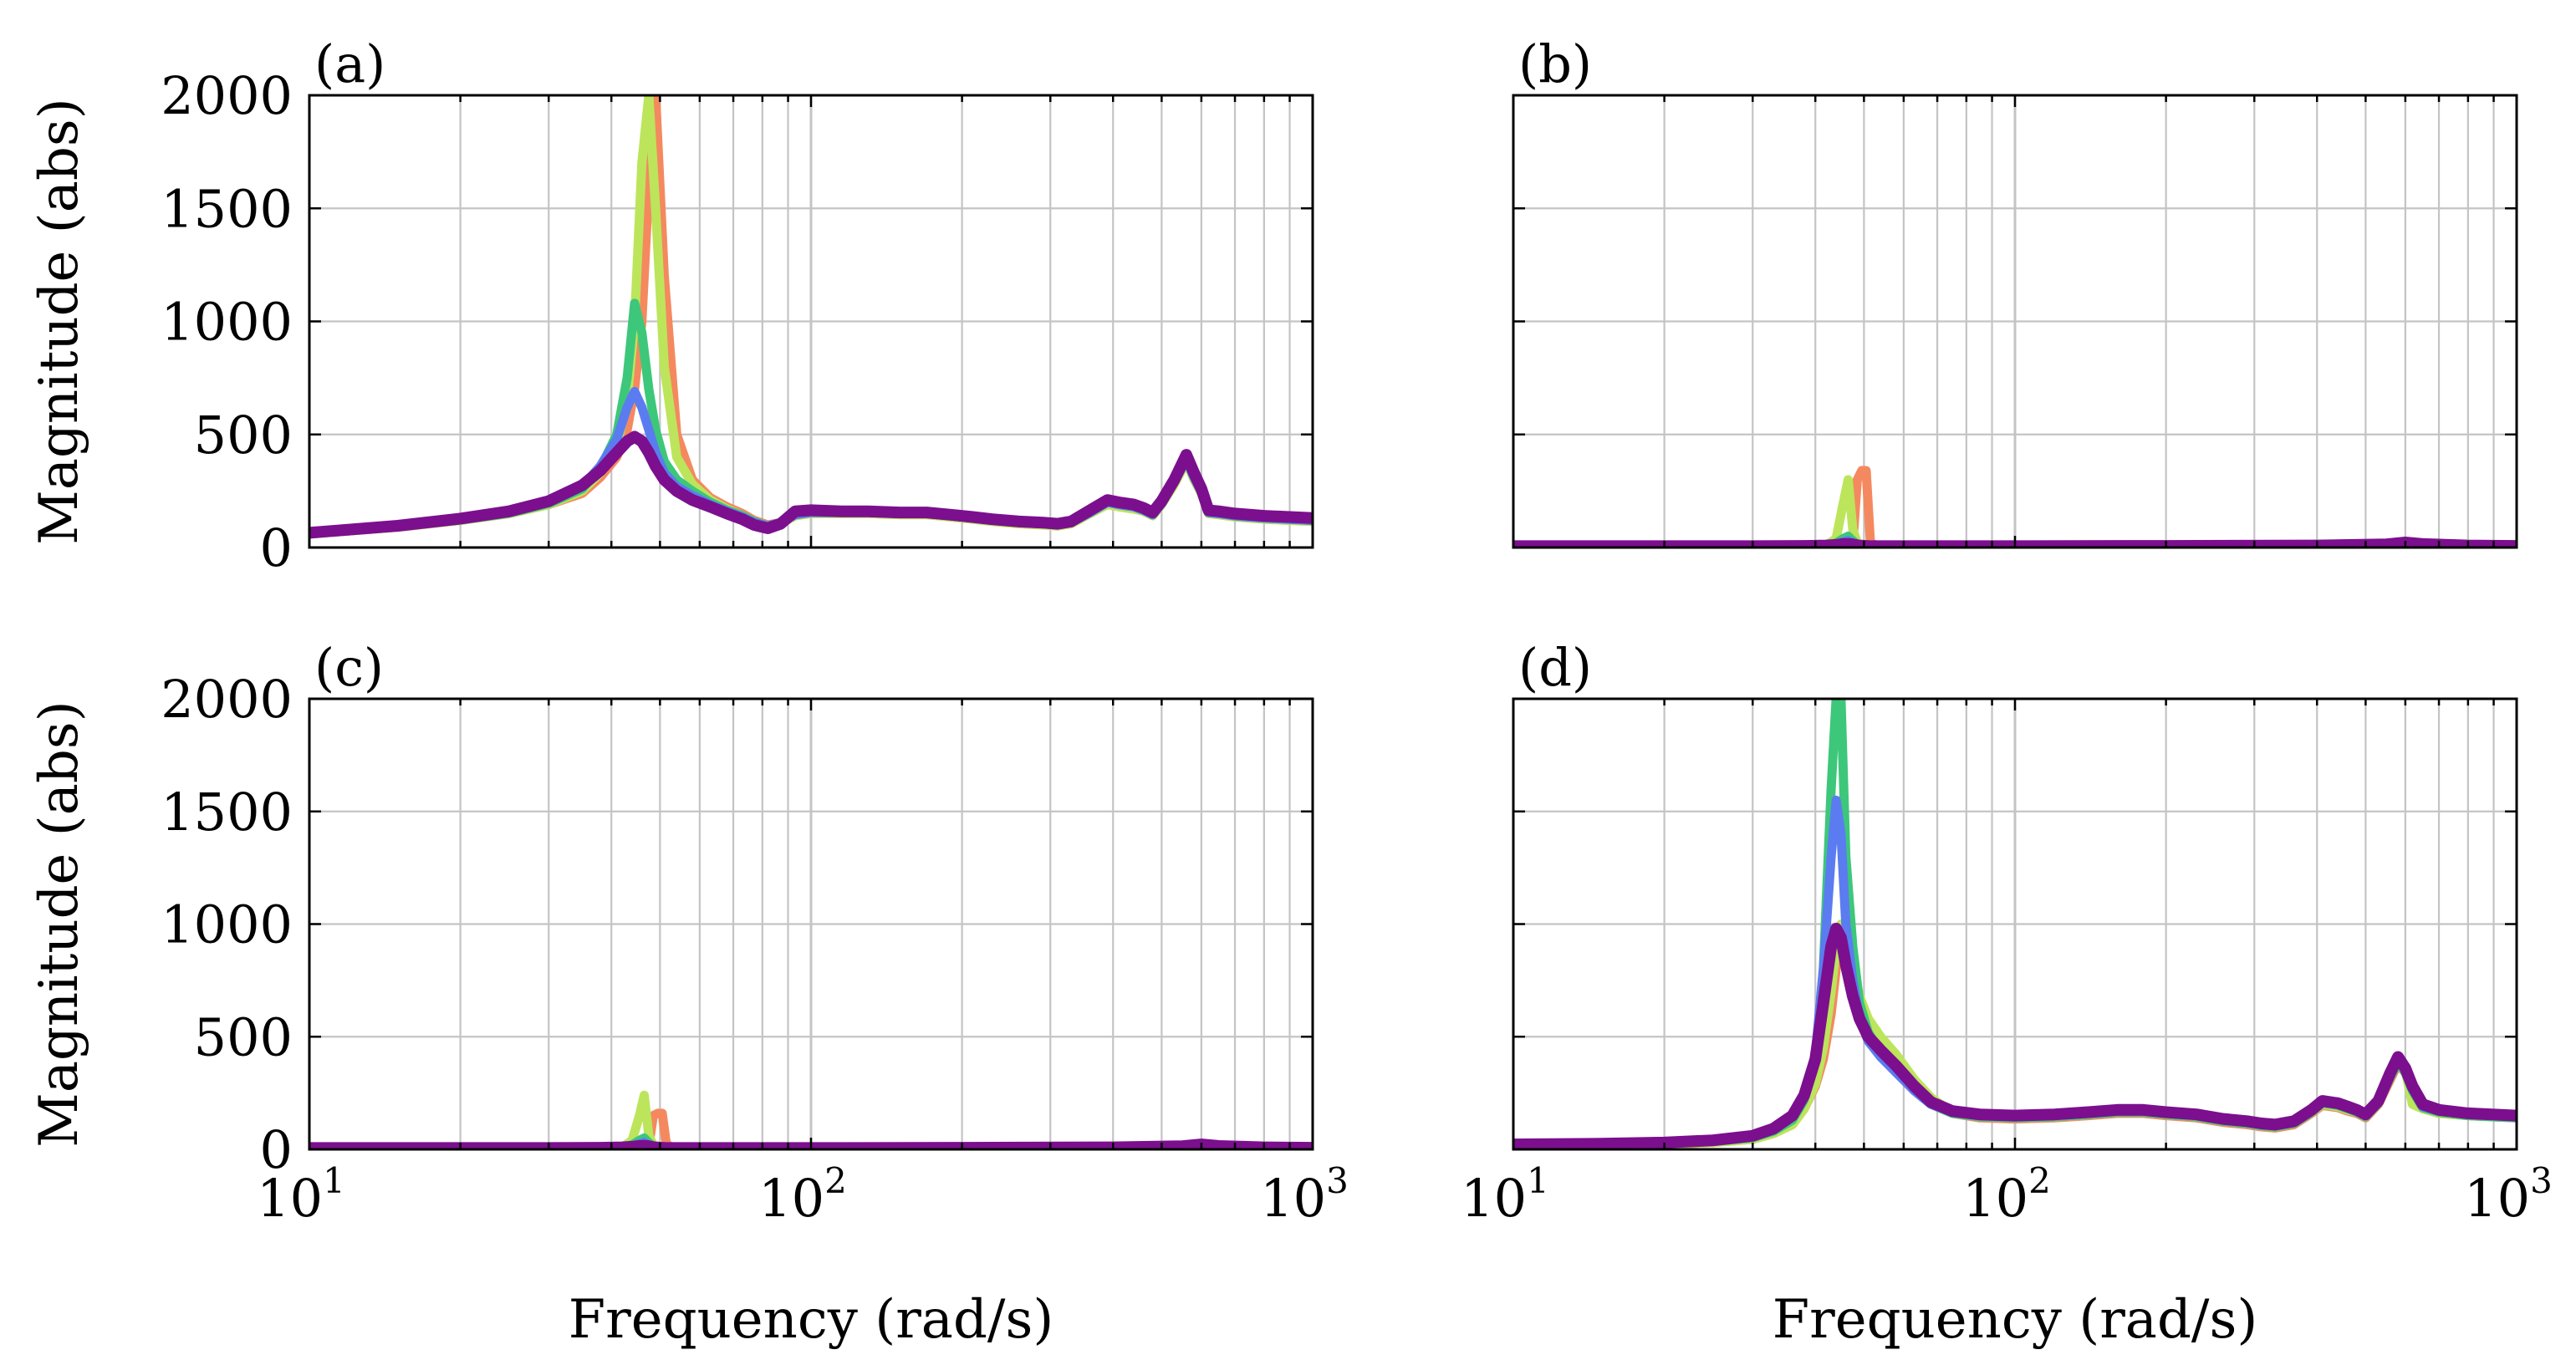 The height and width of the screenshot is (1365, 2576). I want to click on panel-label: (b), so click(1555, 63).